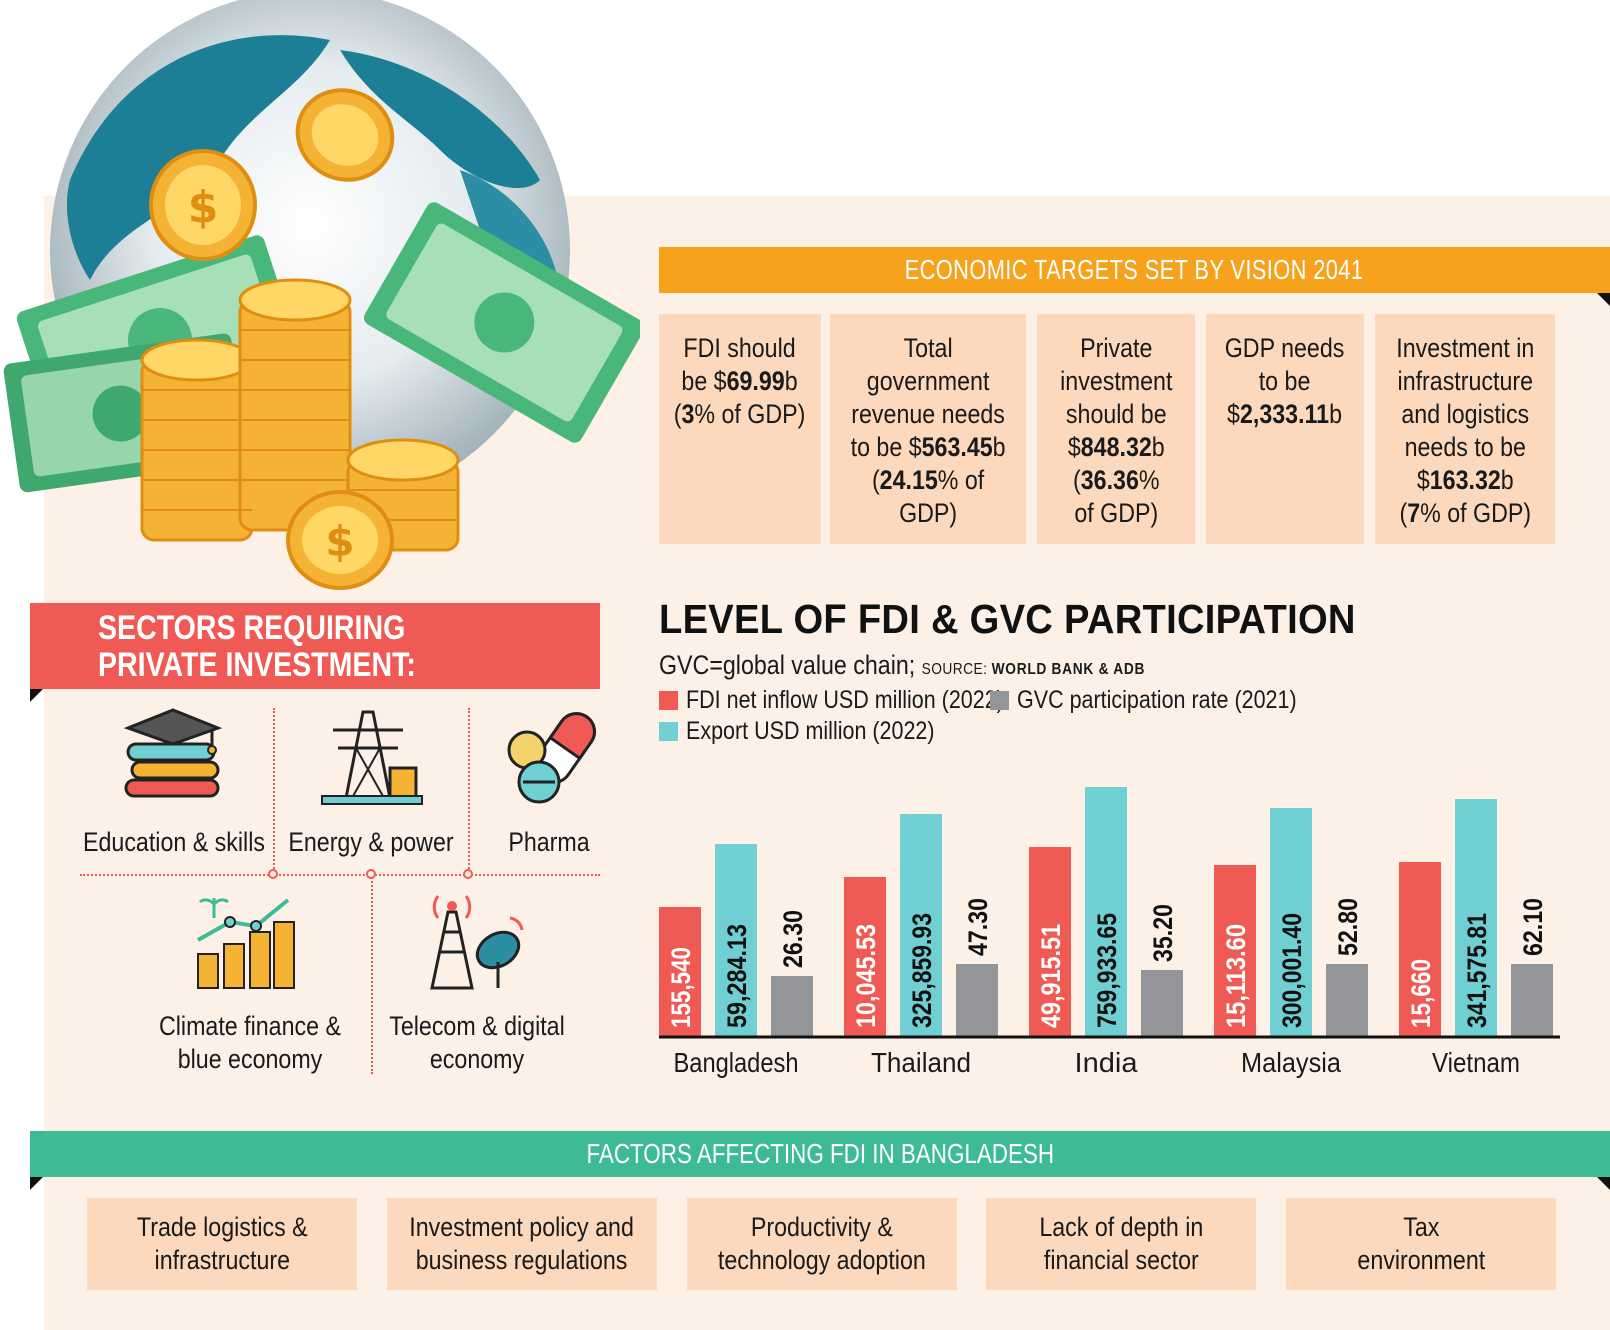 The image size is (1610, 1330). What do you see at coordinates (857, 700) in the screenshot?
I see `legend-item-fdi: FDI net inflow USD million (2022)` at bounding box center [857, 700].